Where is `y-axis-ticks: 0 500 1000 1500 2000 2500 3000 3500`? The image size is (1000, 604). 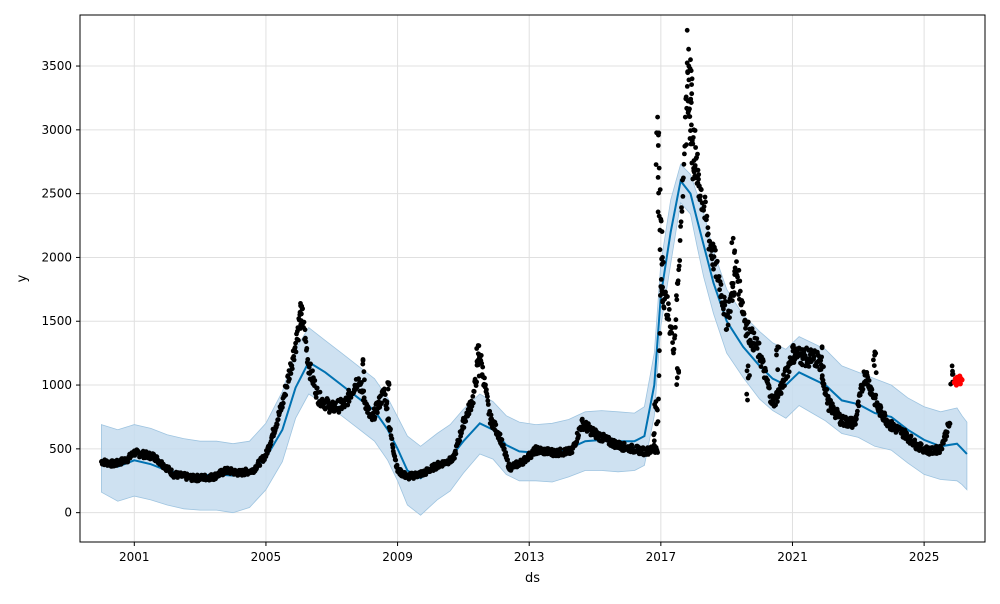 y-axis-ticks: 0 500 1000 1500 2000 2500 3000 3500 is located at coordinates (60, 289).